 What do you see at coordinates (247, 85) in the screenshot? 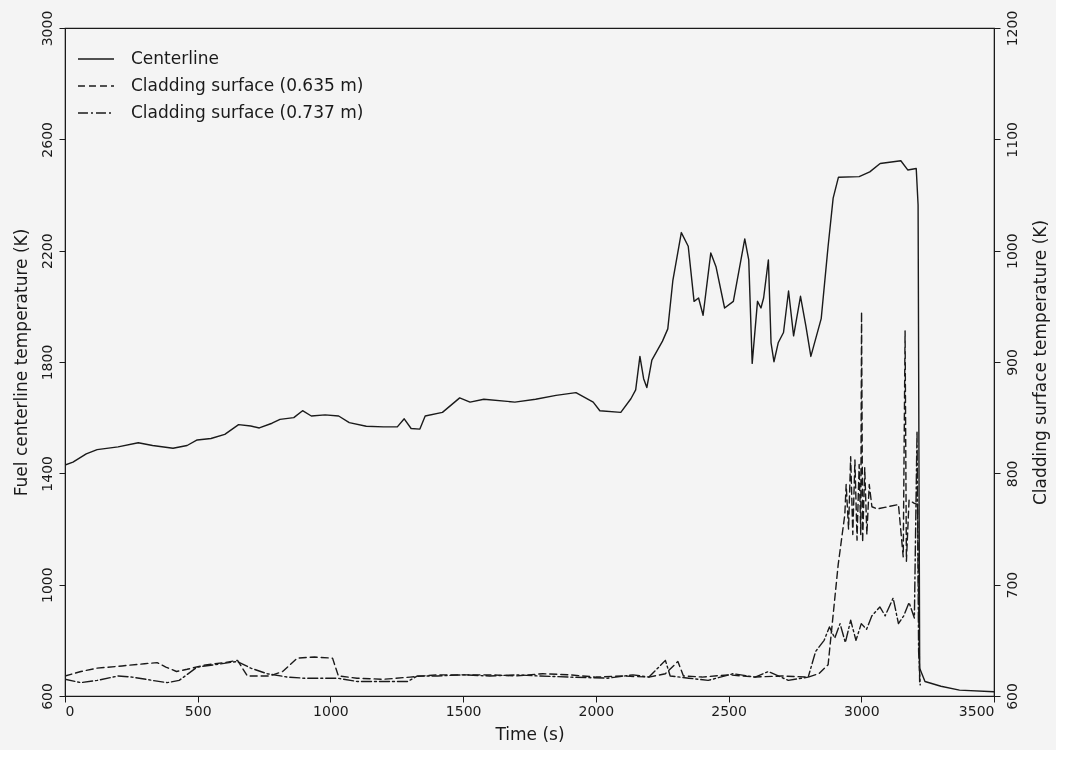
I see `legend-label: Cladding surface (0.635 m)` at bounding box center [247, 85].